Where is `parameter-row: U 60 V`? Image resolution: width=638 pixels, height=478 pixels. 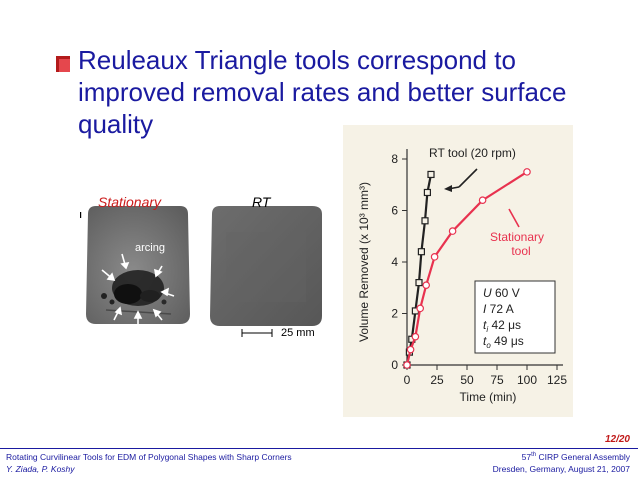
parameter-row: U 60 V is located at coordinates (501, 293).